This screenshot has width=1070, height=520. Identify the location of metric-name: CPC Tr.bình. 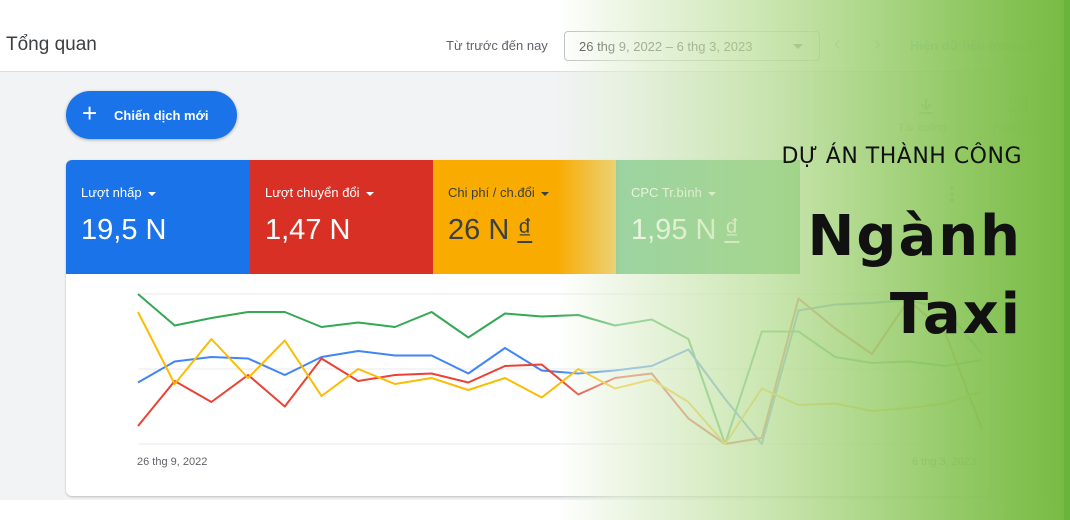
(673, 192).